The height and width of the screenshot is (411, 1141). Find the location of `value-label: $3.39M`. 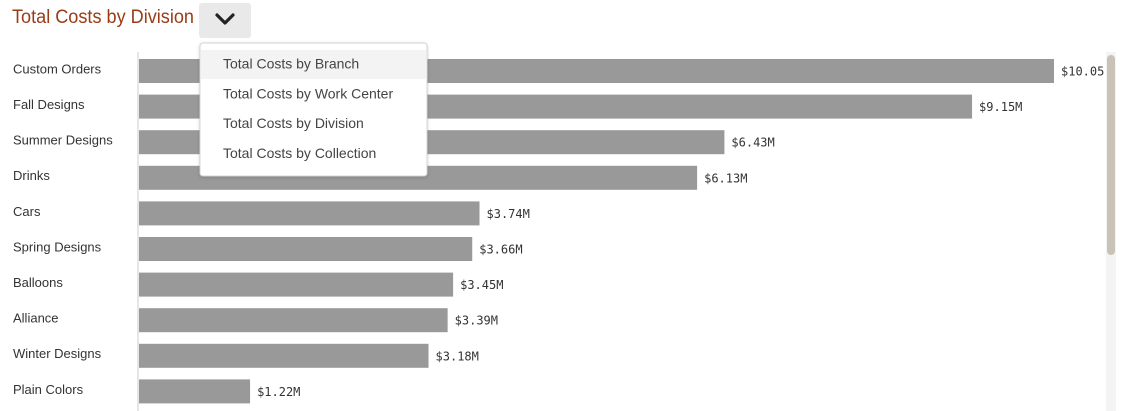

value-label: $3.39M is located at coordinates (476, 321).